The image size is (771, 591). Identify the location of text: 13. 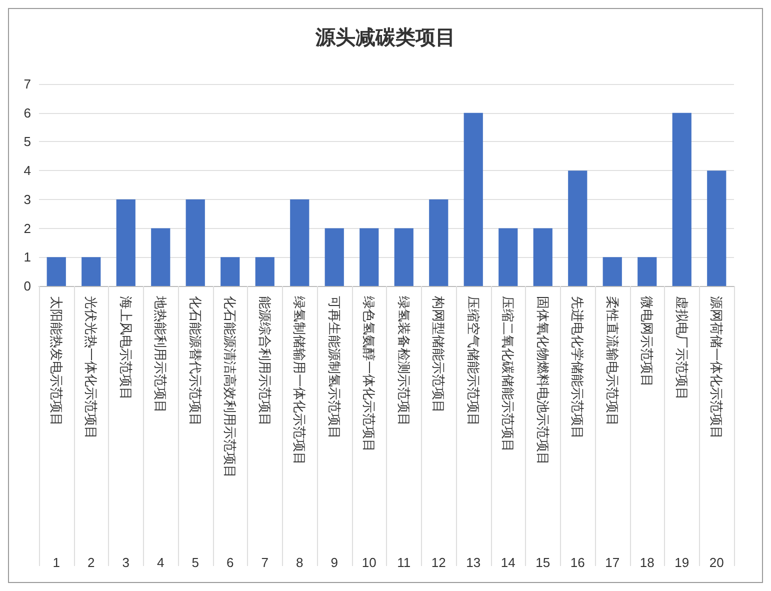
(473, 562).